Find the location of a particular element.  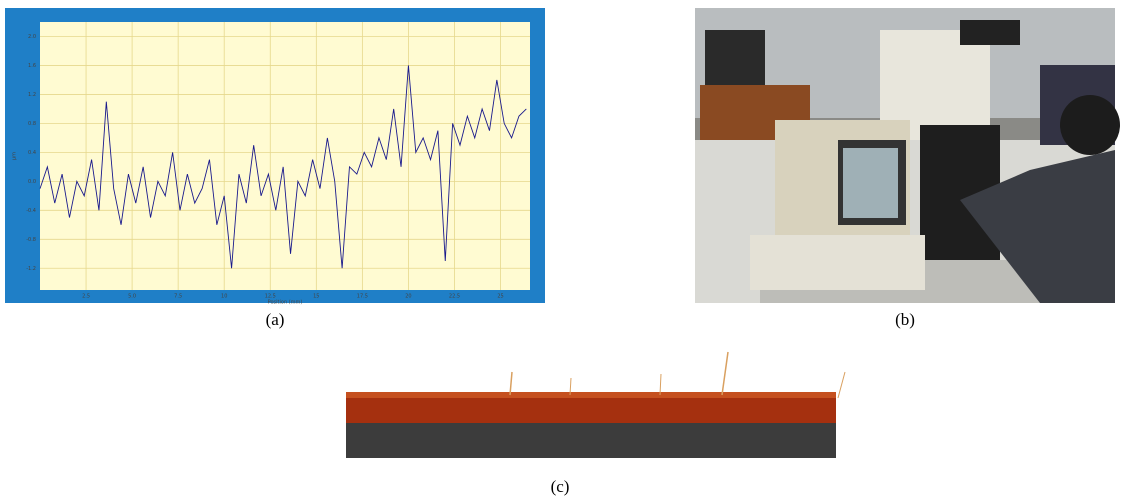

caption: (c) is located at coordinates (560, 486).